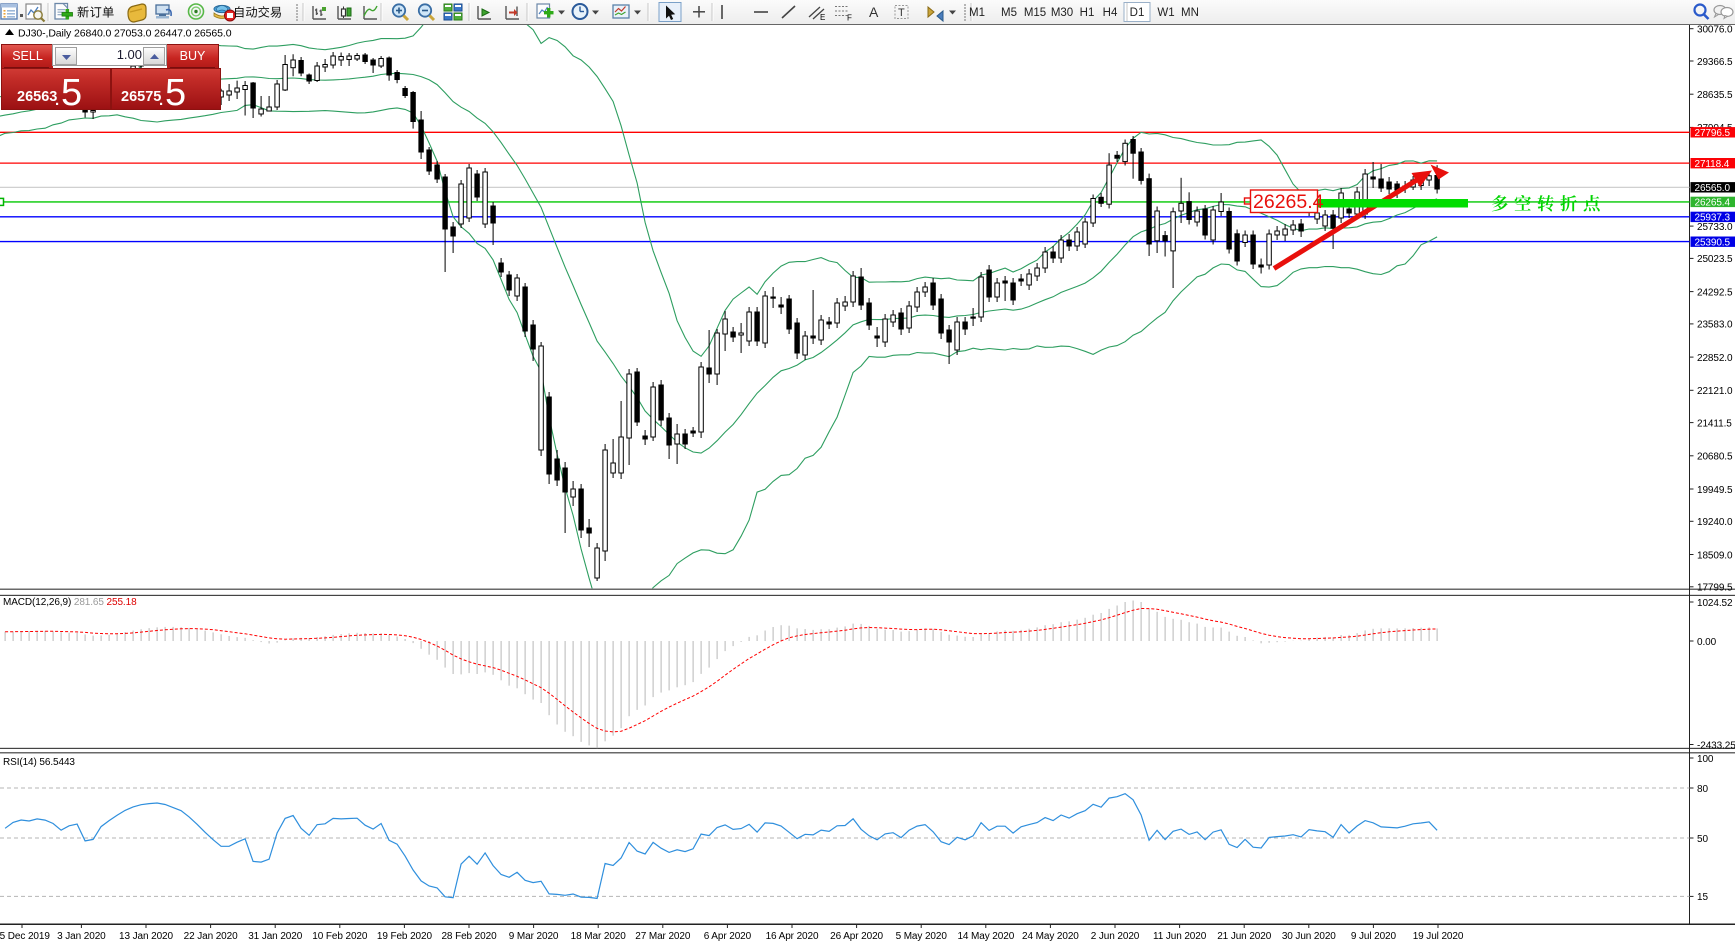  I want to click on svg-text: 3 Jan 2020, so click(81, 936).